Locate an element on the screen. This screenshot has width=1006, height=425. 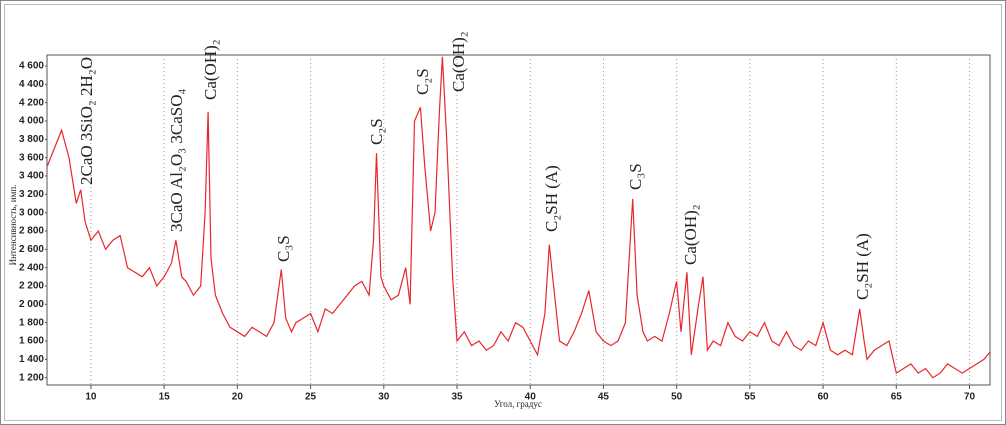
x-tick-label: 55 is located at coordinates (750, 397).